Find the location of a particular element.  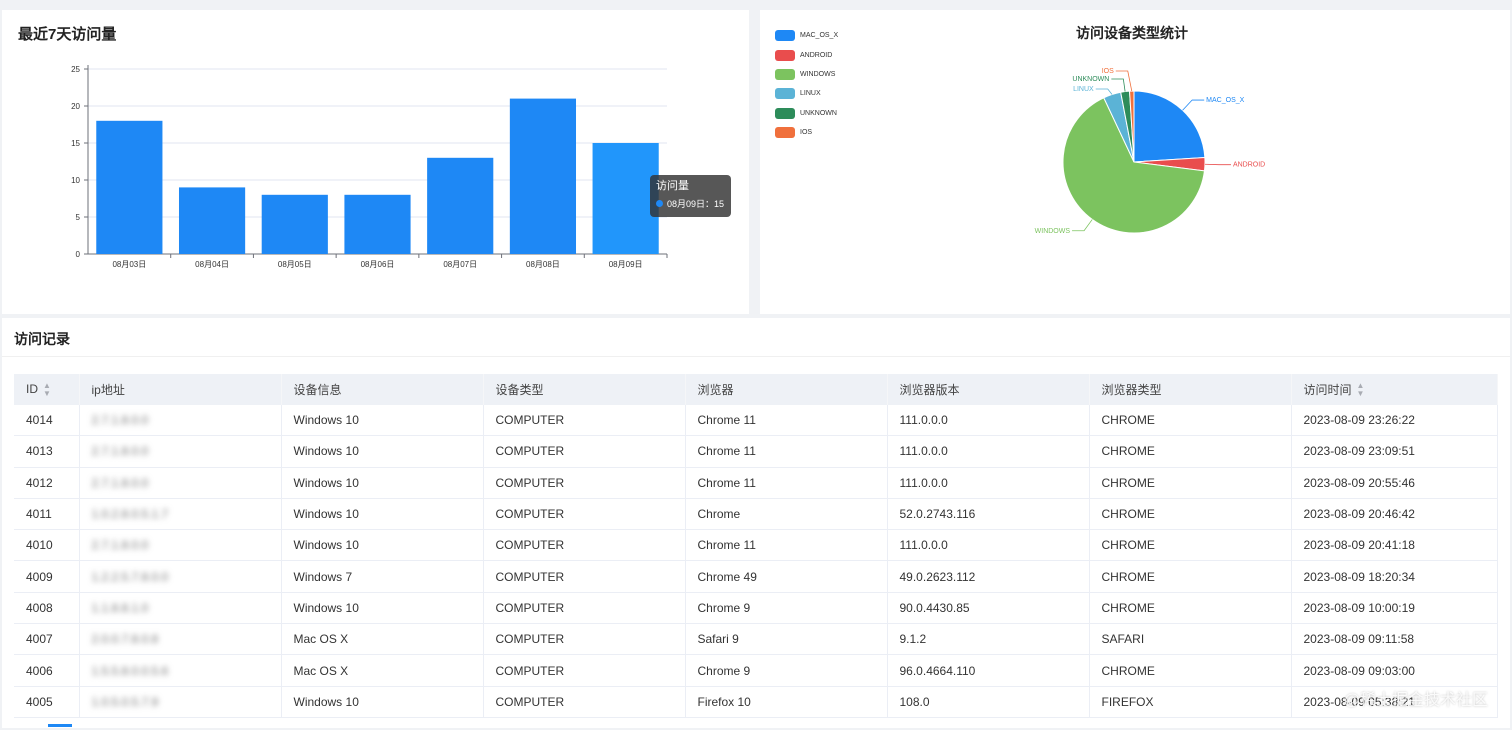

cell-visit-time: 2023-08-09 23:09:51 is located at coordinates (1394, 451).